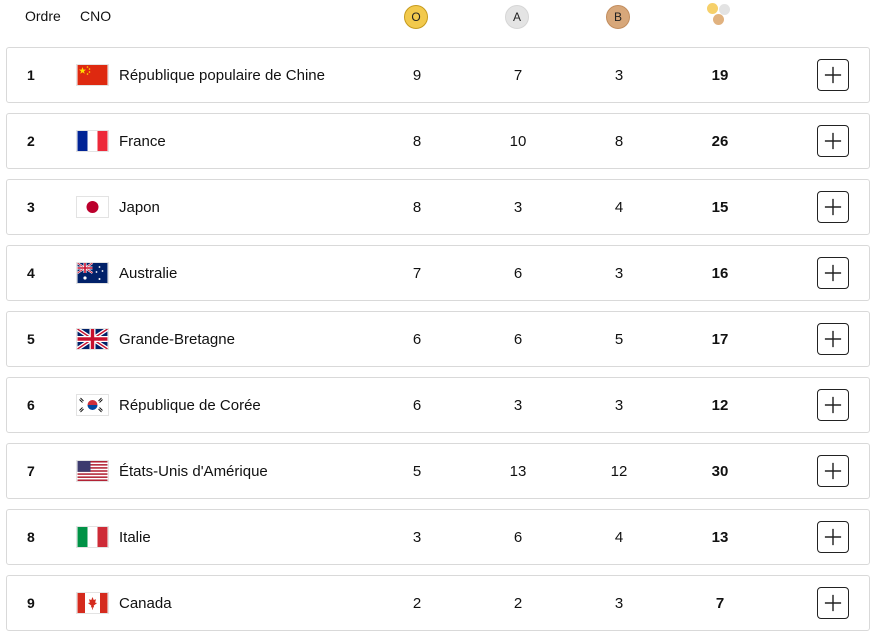  I want to click on italy-flag-icon, so click(92, 537).